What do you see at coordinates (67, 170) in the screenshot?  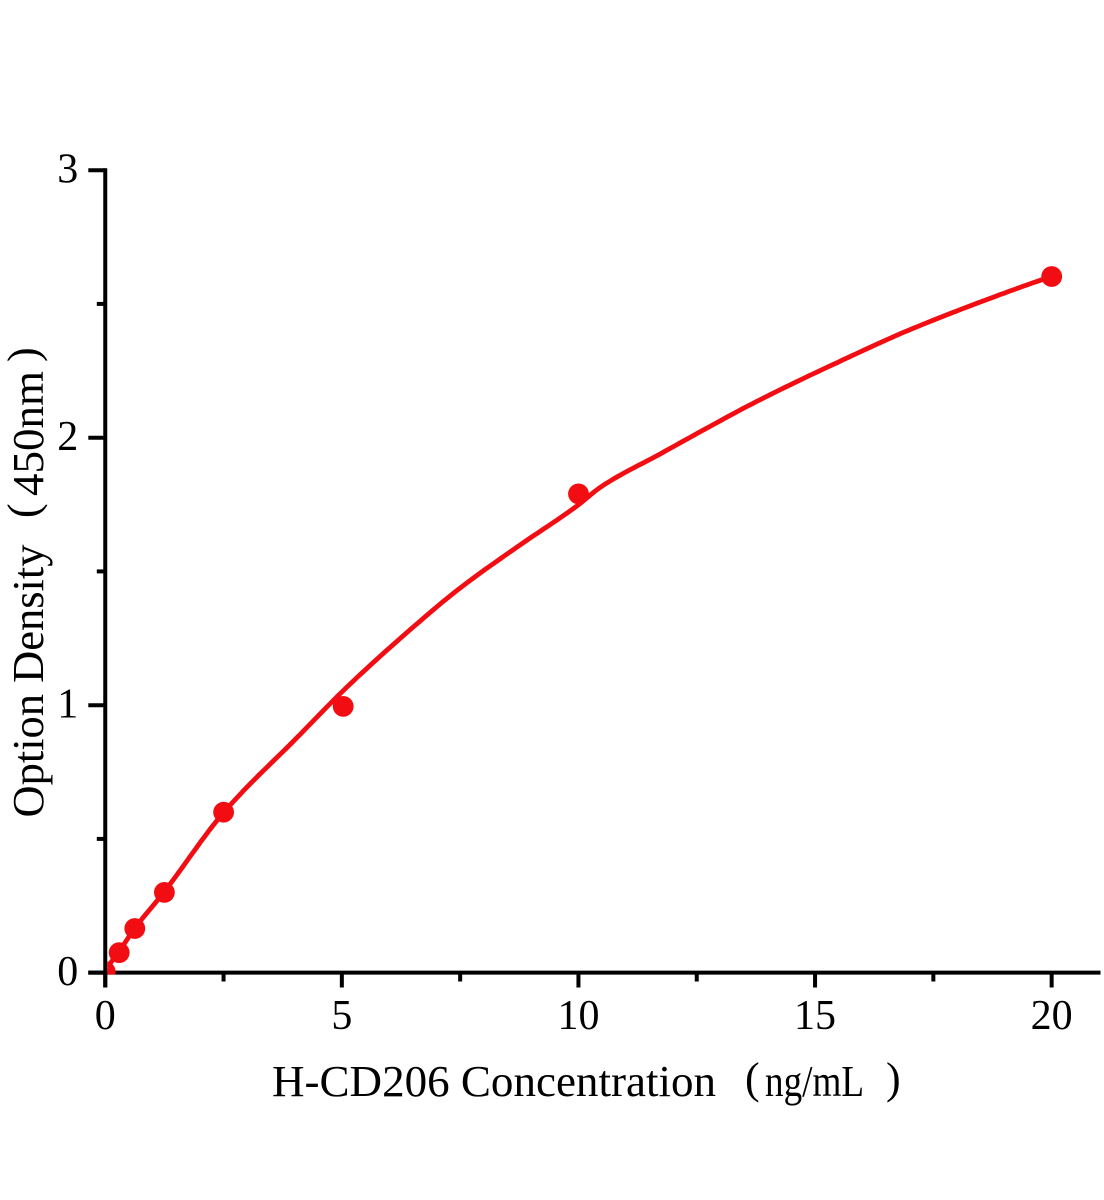 I see `svg-text: 3` at bounding box center [67, 170].